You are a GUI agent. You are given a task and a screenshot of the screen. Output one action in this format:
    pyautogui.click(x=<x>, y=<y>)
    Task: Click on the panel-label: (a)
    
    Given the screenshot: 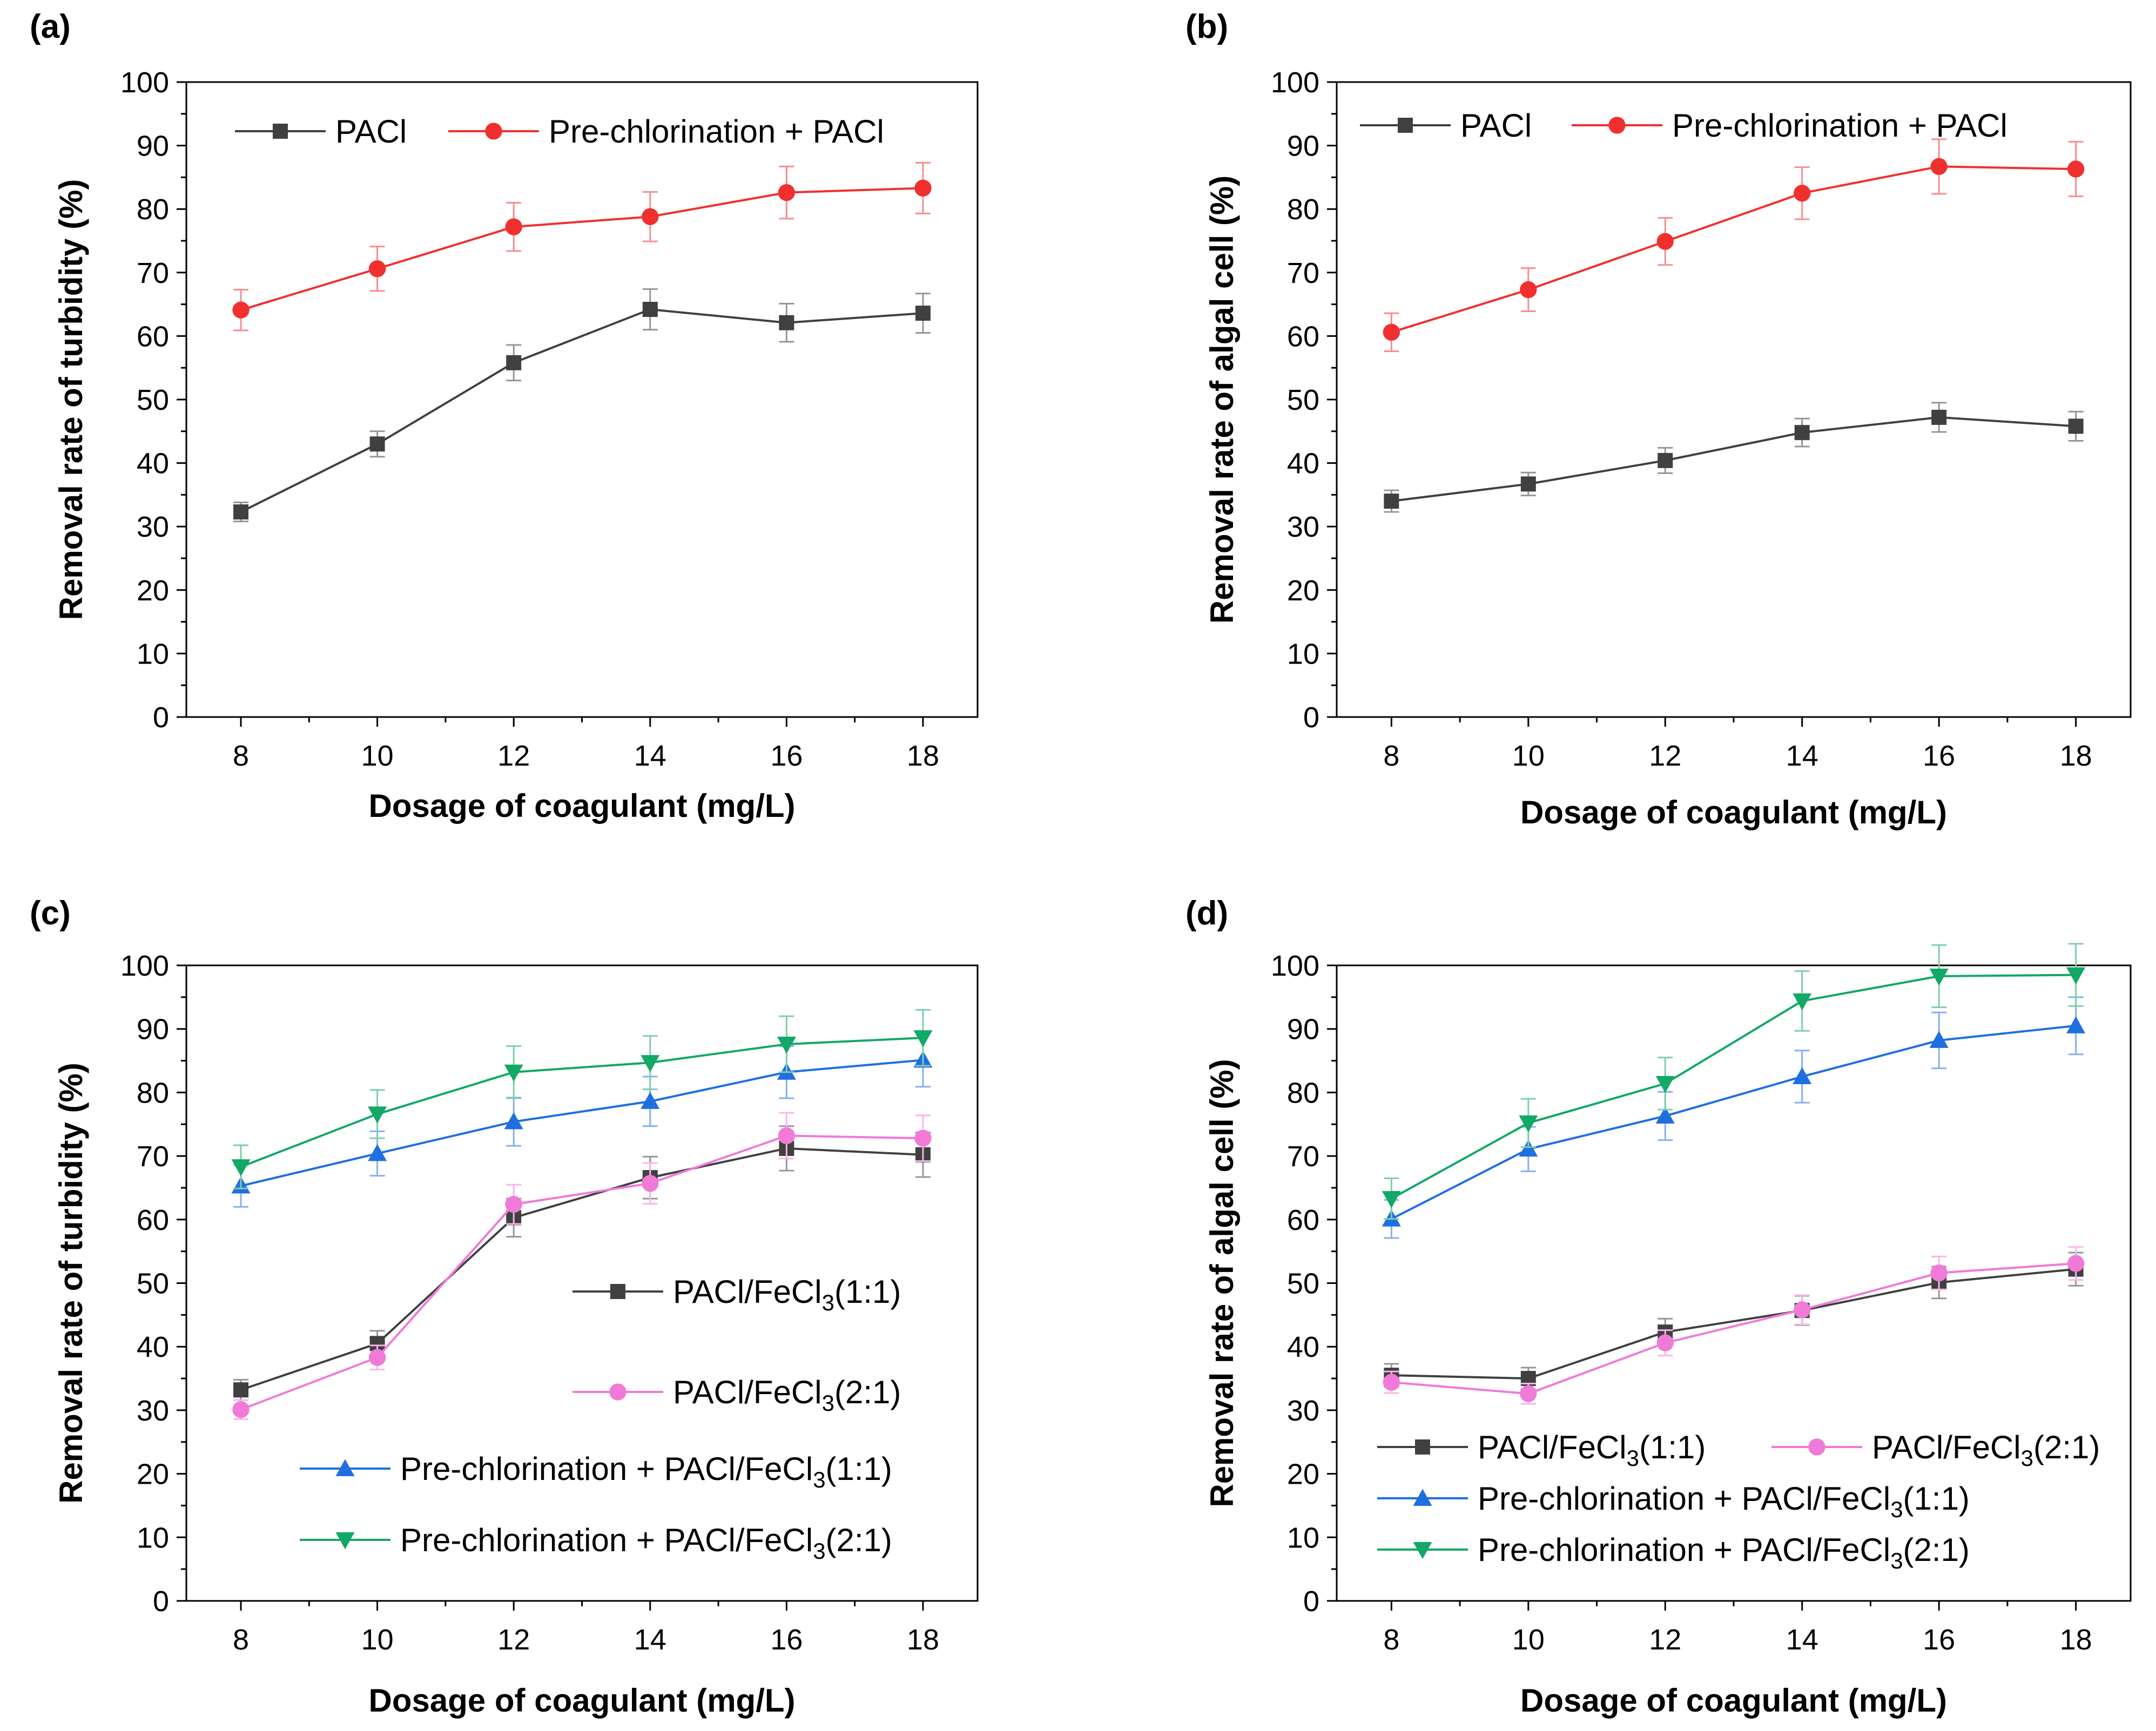 What is the action you would take?
    pyautogui.click(x=51, y=26)
    